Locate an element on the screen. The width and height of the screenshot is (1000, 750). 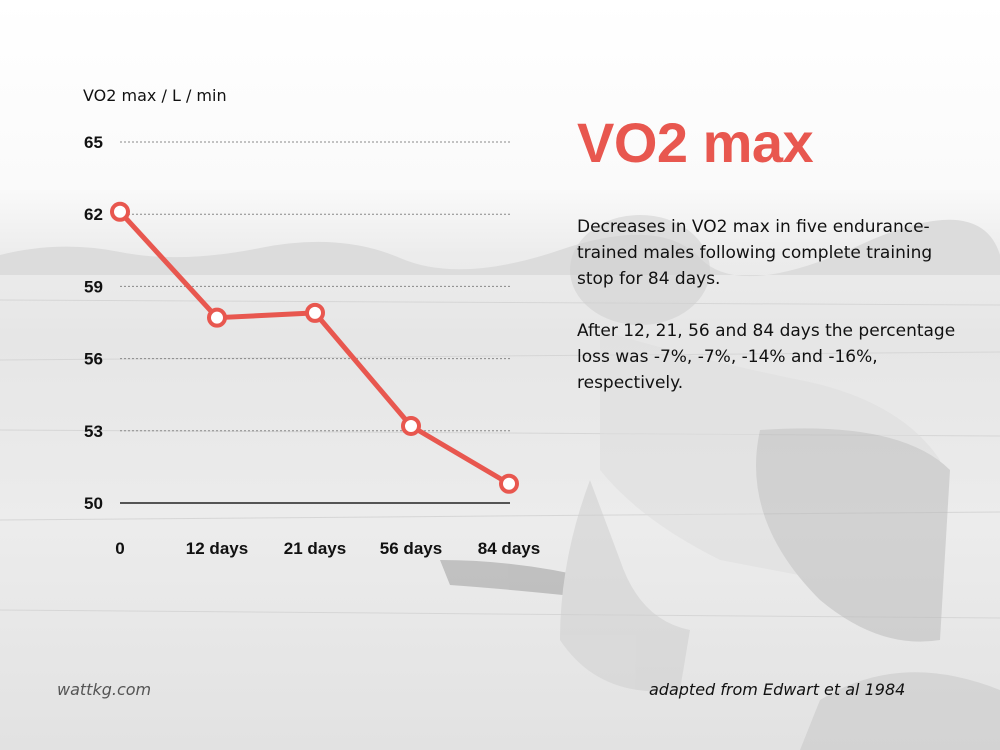
x-tick-label: 21 days is located at coordinates (315, 548).